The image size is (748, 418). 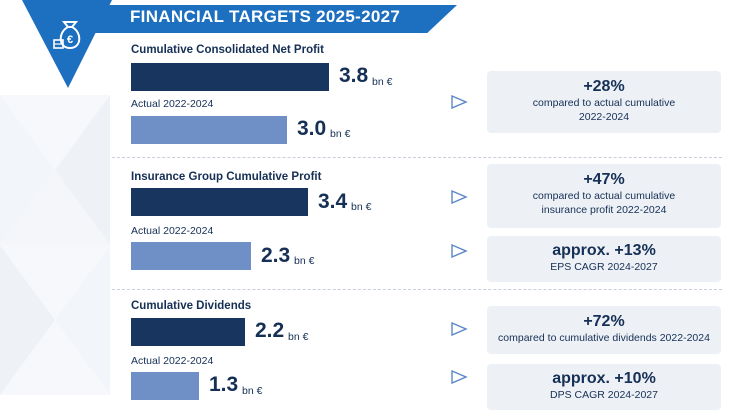 I want to click on header-band, so click(x=271, y=19).